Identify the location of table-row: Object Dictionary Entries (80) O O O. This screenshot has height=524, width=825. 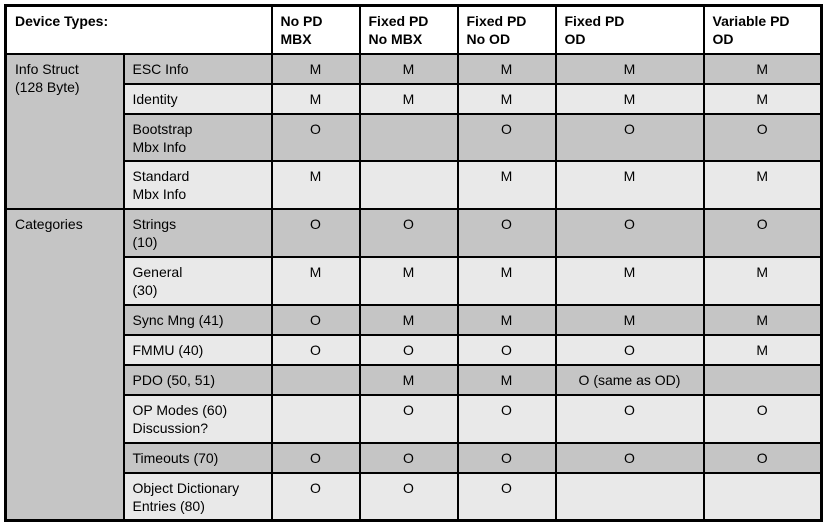
(414, 496).